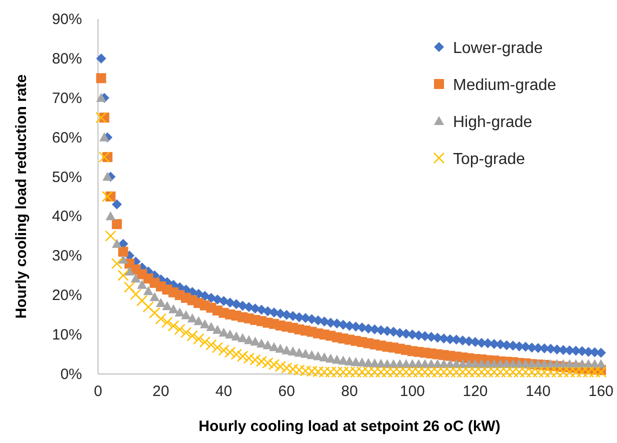 The width and height of the screenshot is (617, 443). I want to click on y-tick-label: 30%, so click(67, 256).